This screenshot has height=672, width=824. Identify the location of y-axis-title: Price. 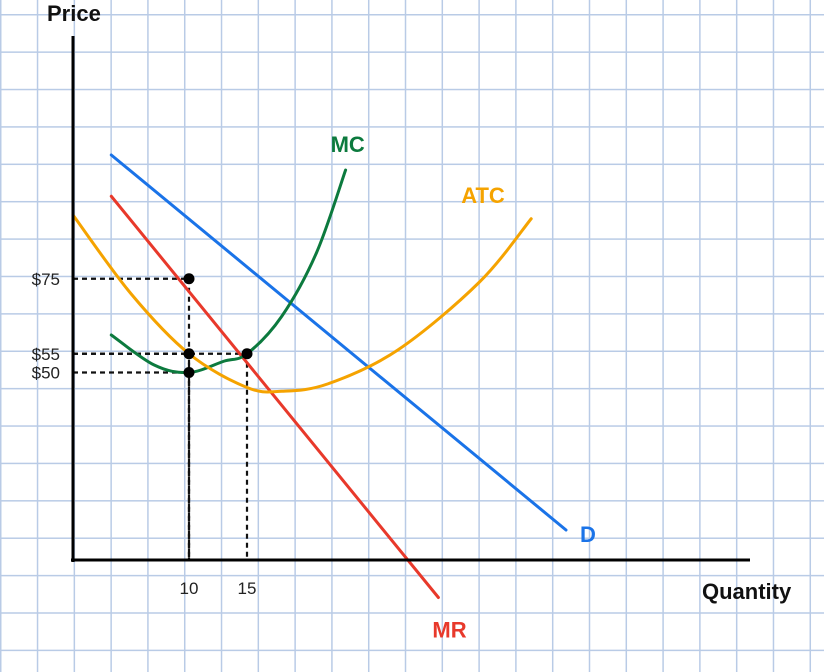
(74, 13).